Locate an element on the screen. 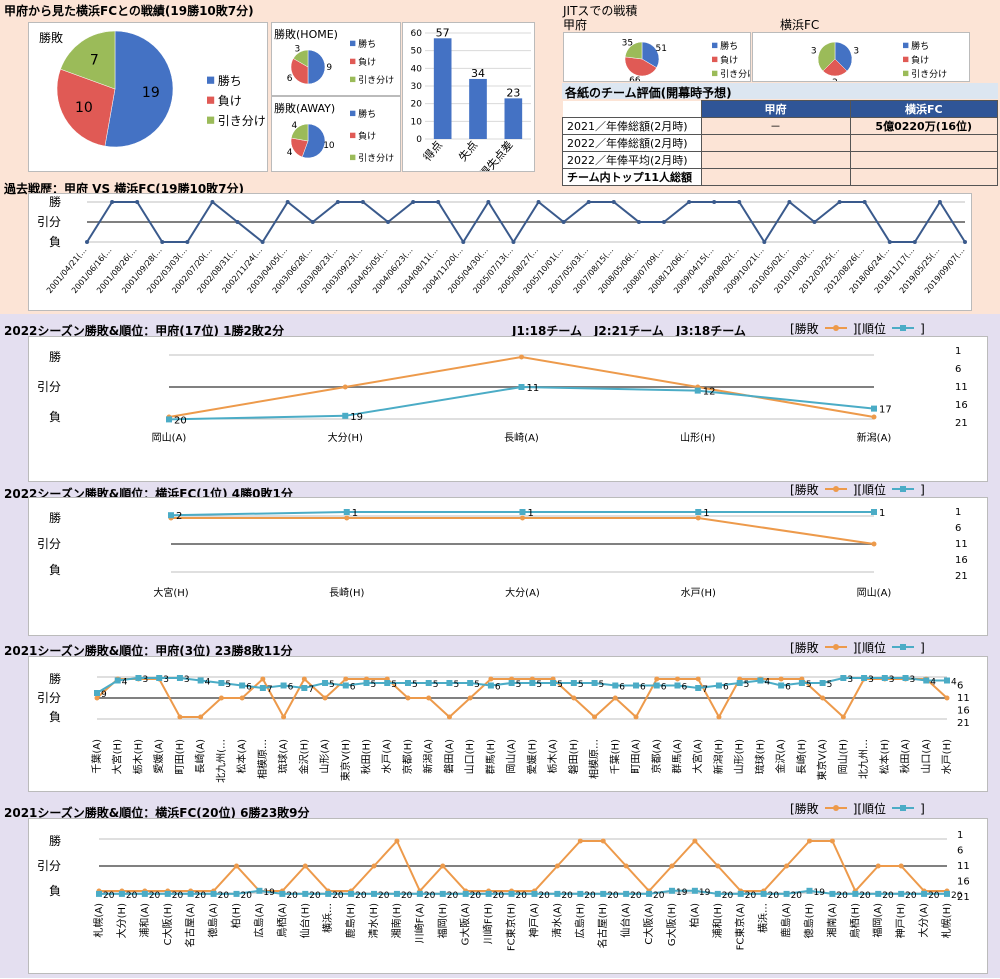 The width and height of the screenshot is (1000, 979). x-tick-label: 湘南(A) is located at coordinates (831, 920).